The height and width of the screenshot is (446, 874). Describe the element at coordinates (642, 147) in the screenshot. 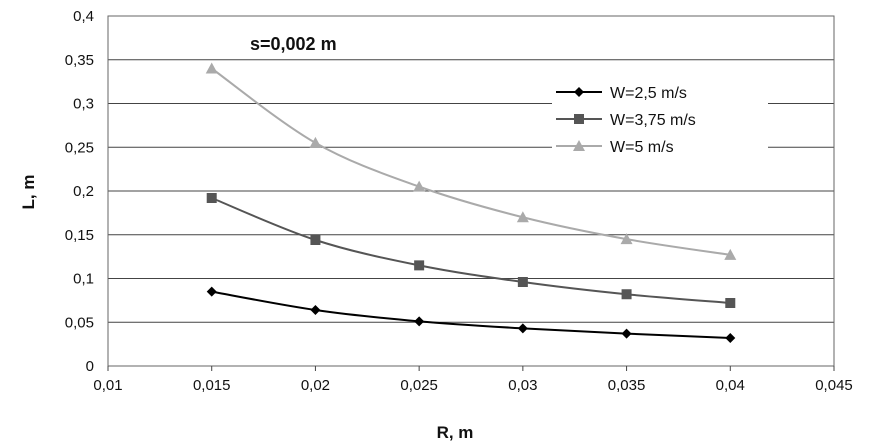

I see `legend-label: W=5 m/s` at that location.